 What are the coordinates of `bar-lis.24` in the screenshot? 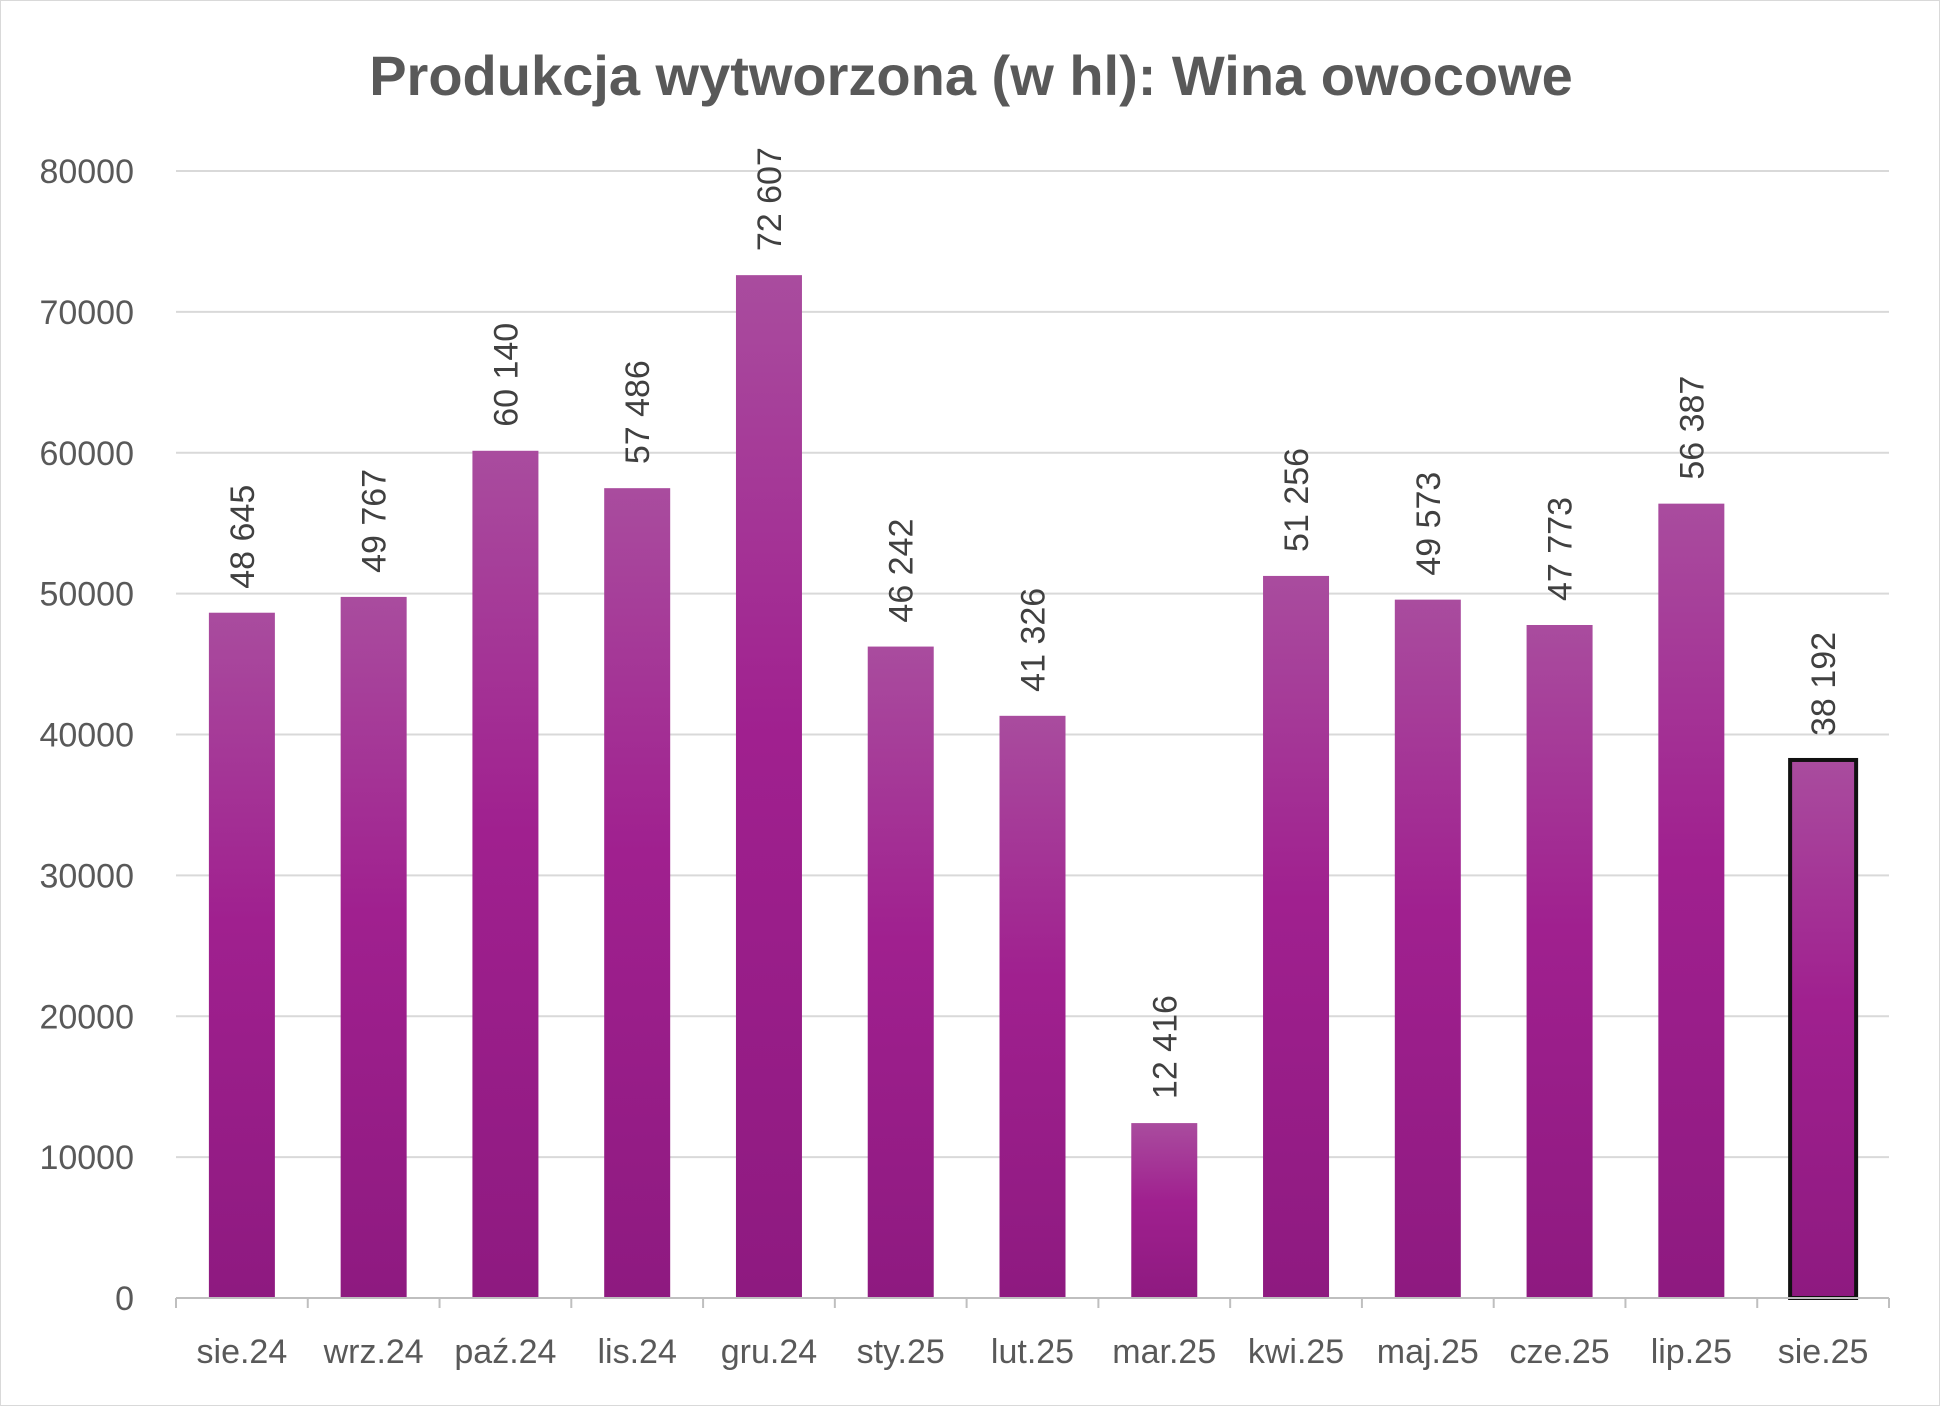 It's located at (637, 893).